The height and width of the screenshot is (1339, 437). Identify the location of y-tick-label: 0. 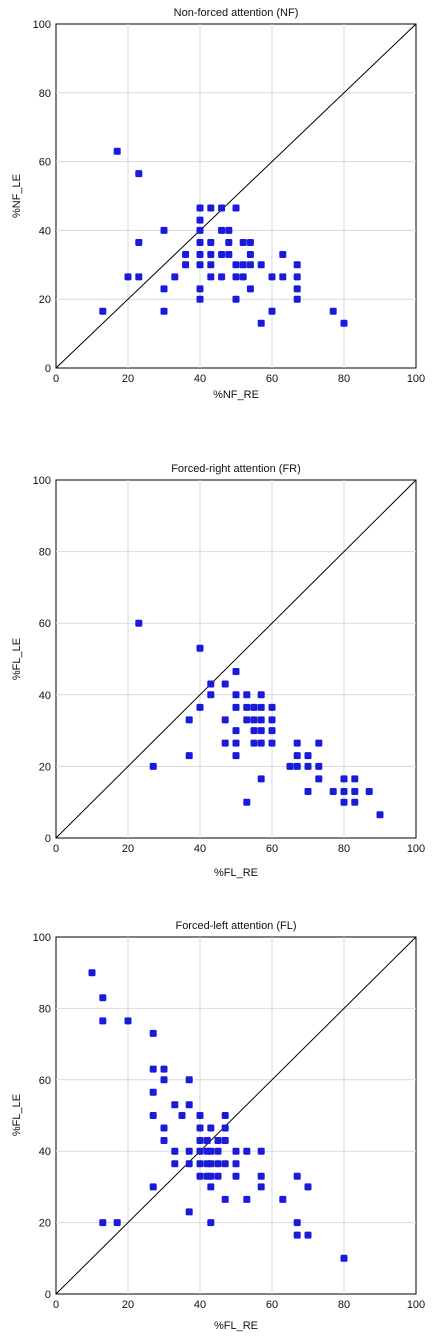
(48, 1295).